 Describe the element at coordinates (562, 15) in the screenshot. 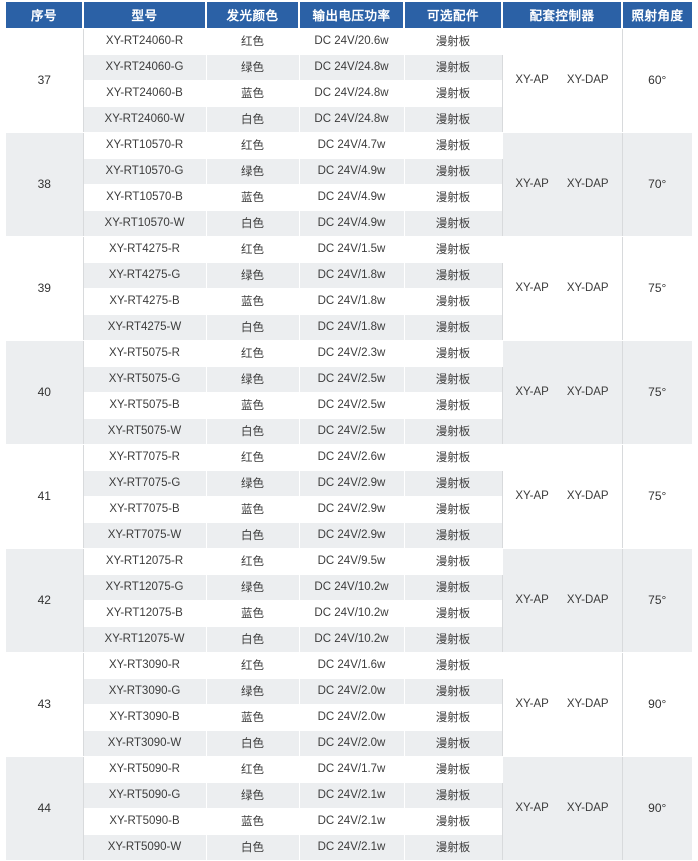

I see `column-header-controller: 配套控制器` at that location.